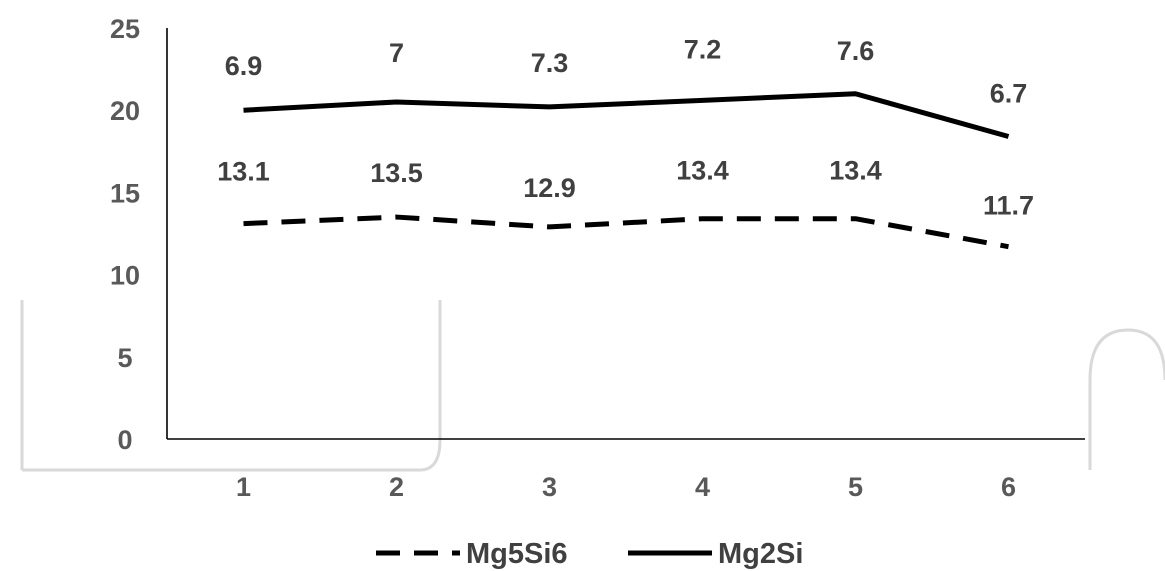  Describe the element at coordinates (1009, 94) in the screenshot. I see `data-label: 6.7` at that location.